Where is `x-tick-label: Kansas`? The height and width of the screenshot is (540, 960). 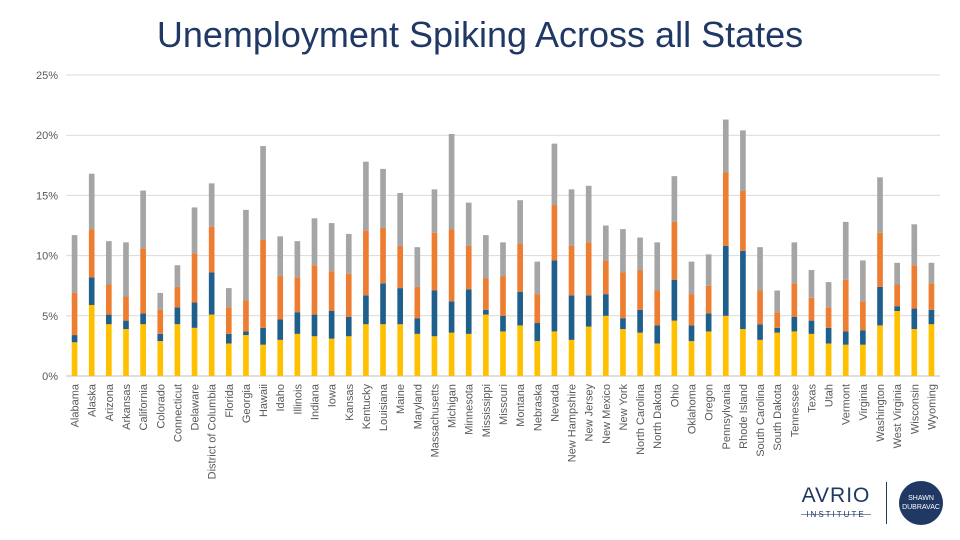 x-tick-label: Kansas is located at coordinates (350, 402).